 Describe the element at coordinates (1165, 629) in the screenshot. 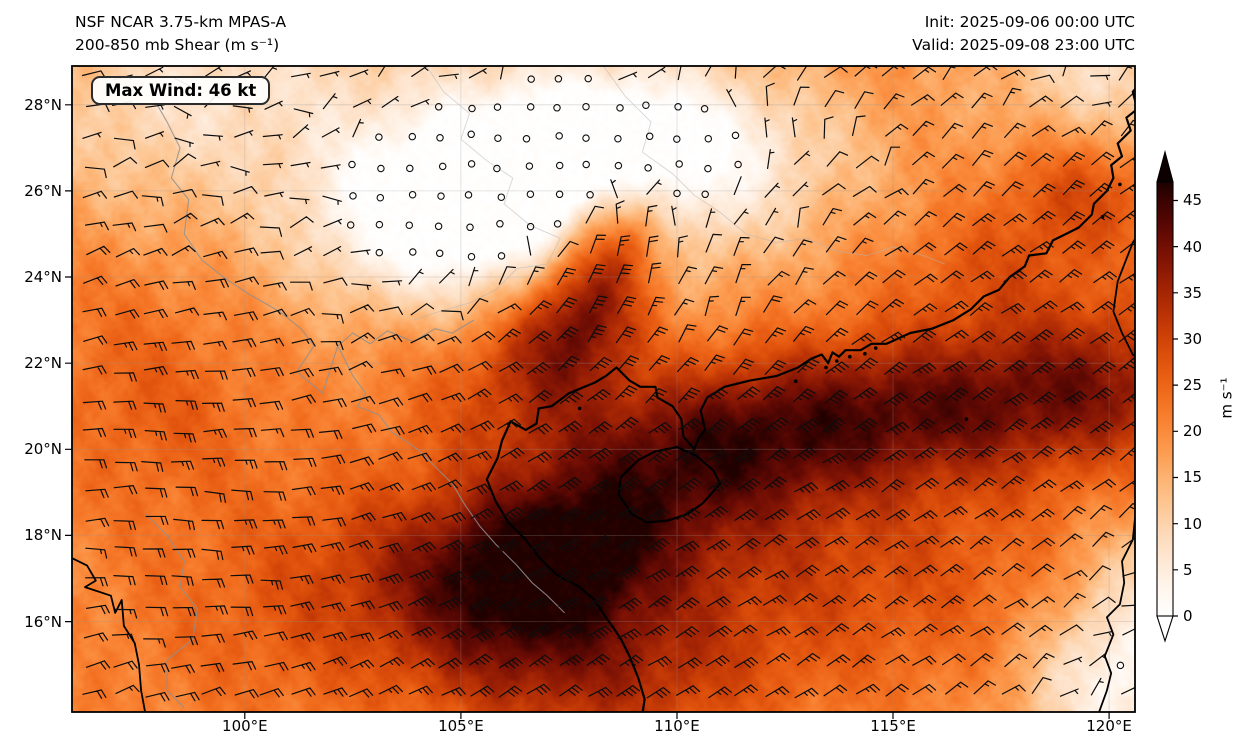

I see `colorbar-under-arrow` at that location.